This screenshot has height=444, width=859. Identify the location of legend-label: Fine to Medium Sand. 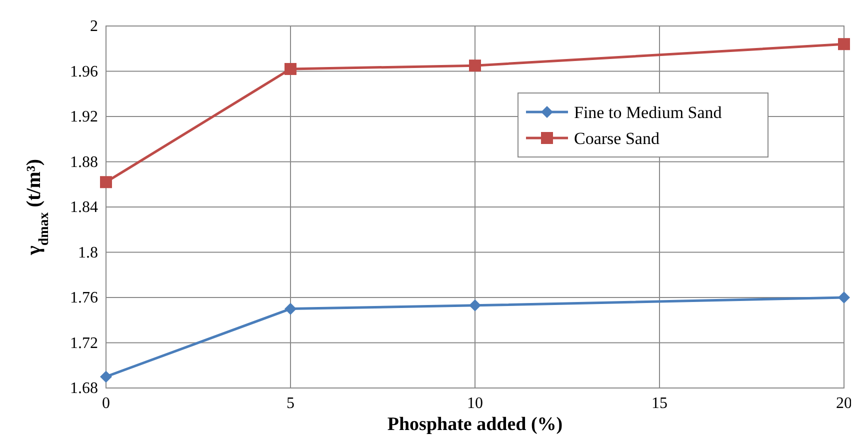
(648, 112).